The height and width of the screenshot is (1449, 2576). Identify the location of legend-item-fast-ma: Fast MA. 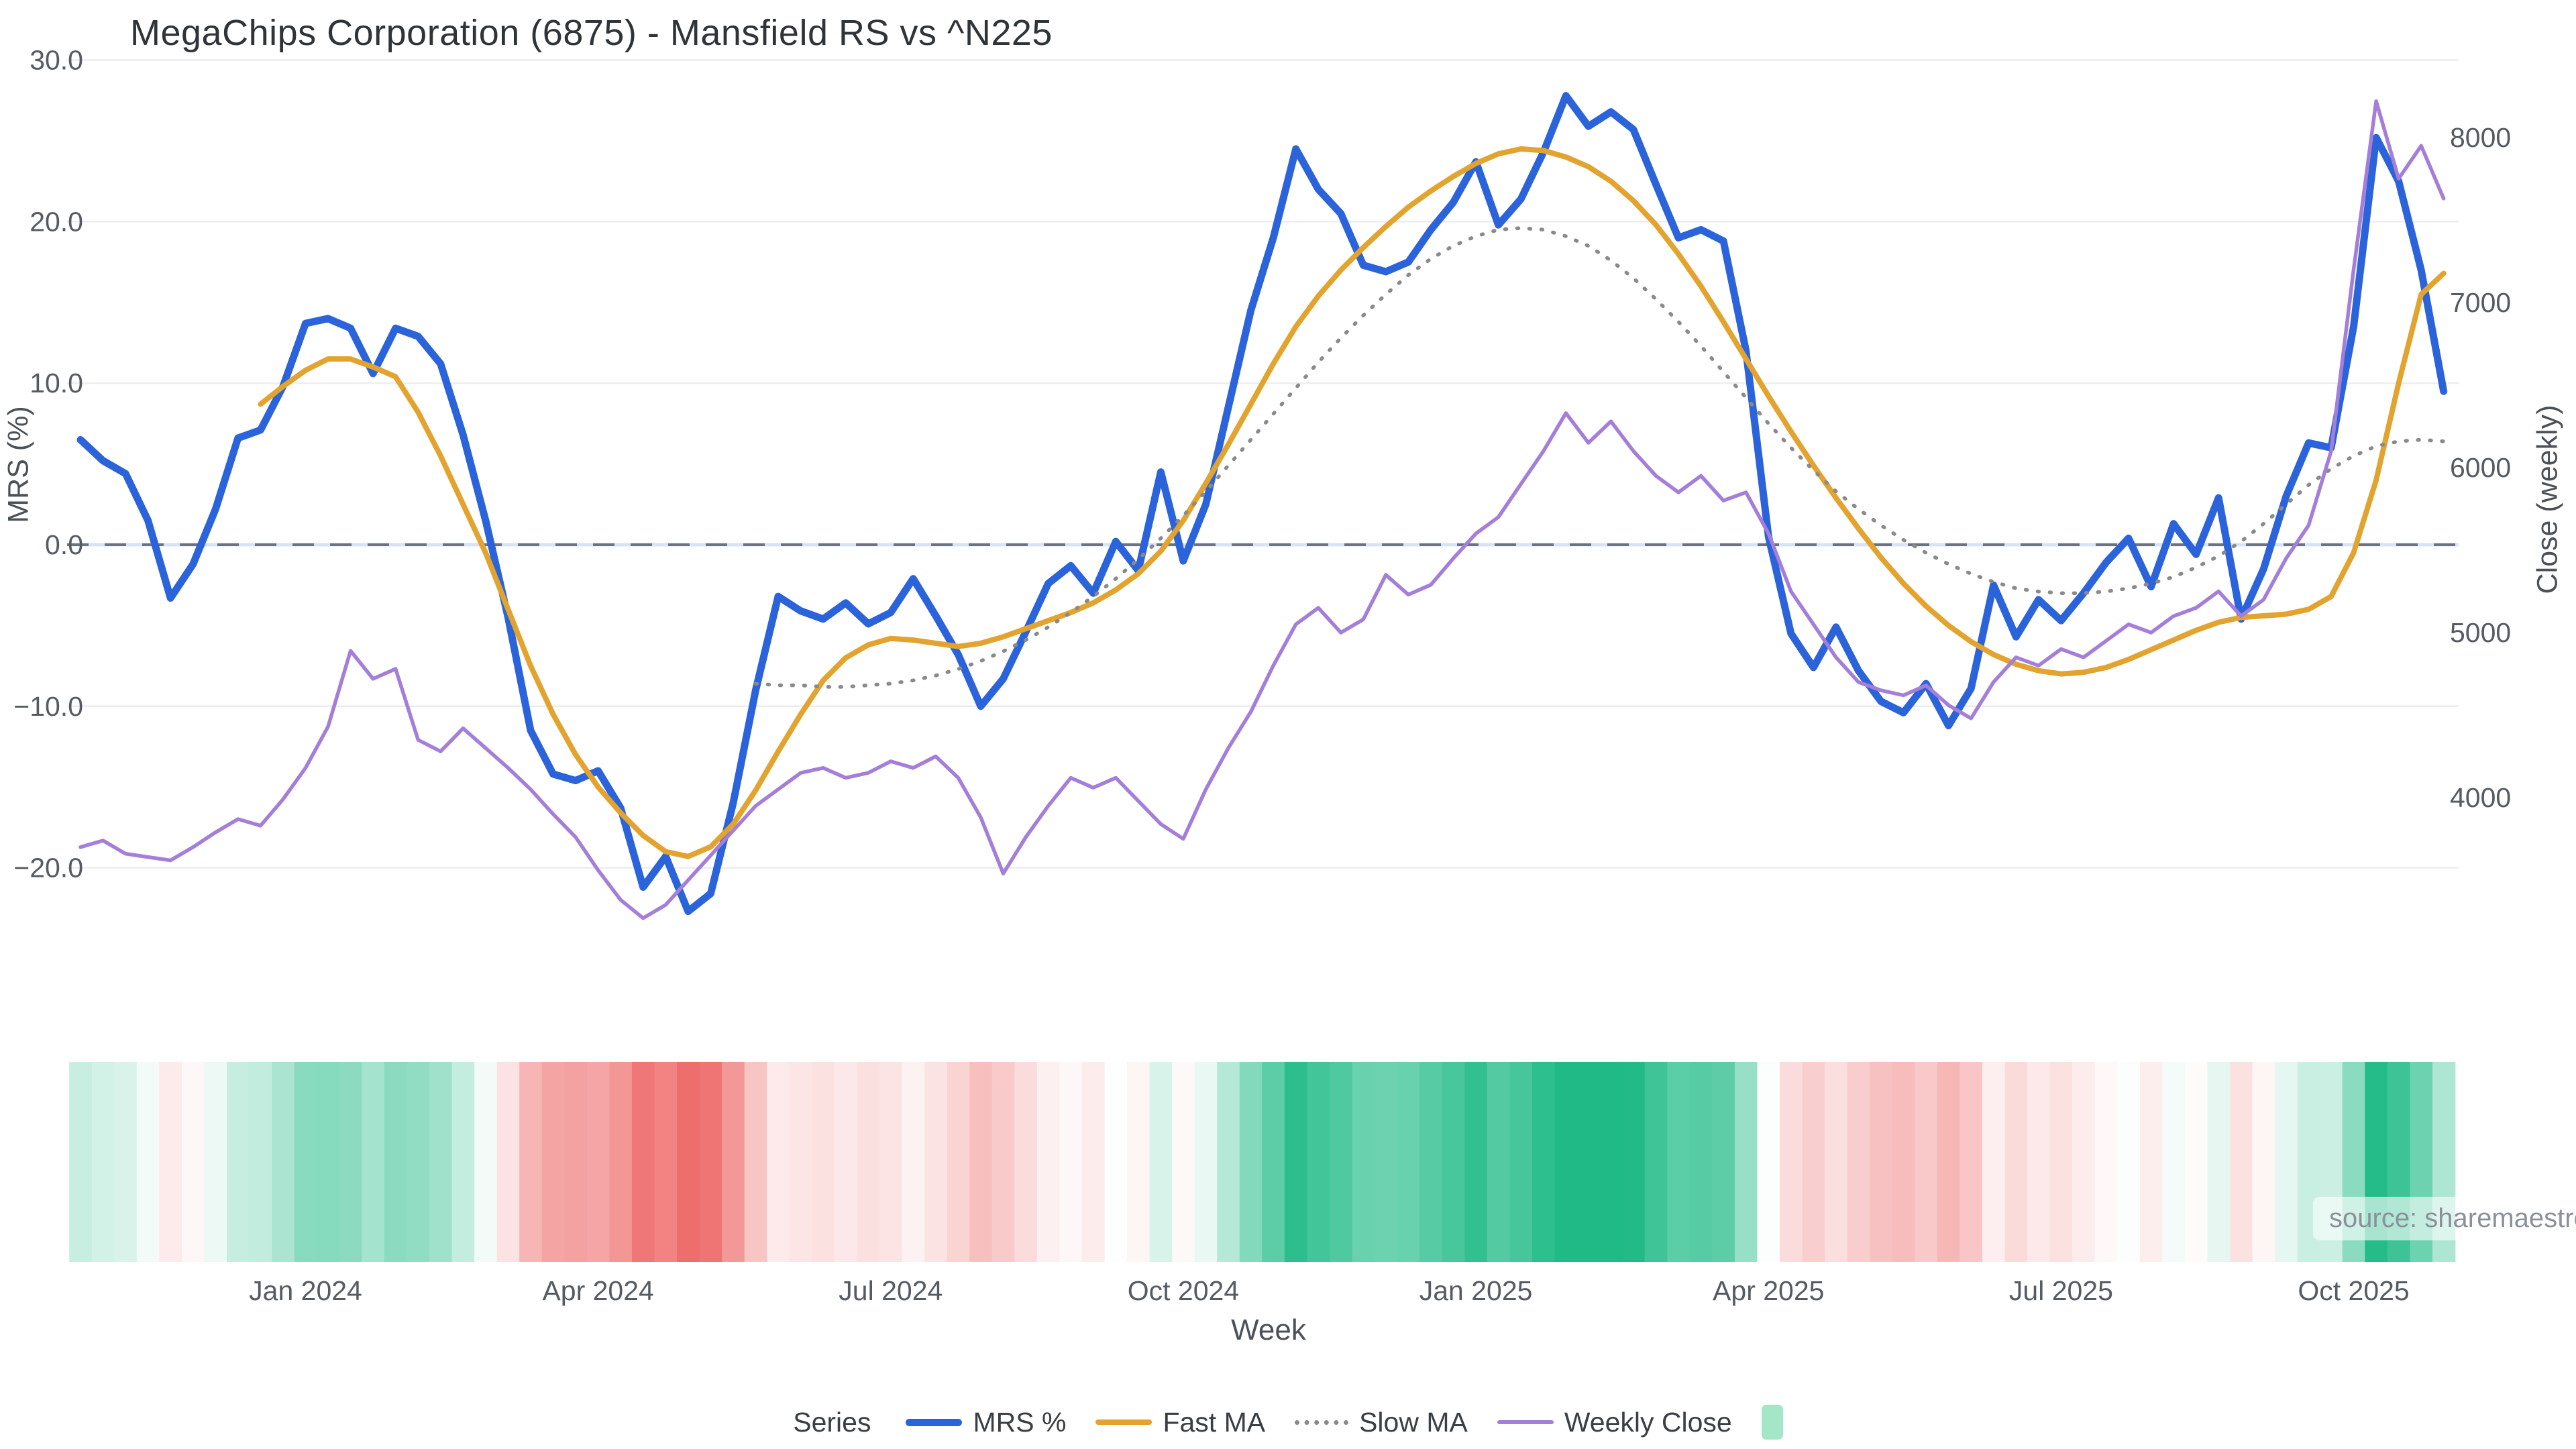
(1180, 1422).